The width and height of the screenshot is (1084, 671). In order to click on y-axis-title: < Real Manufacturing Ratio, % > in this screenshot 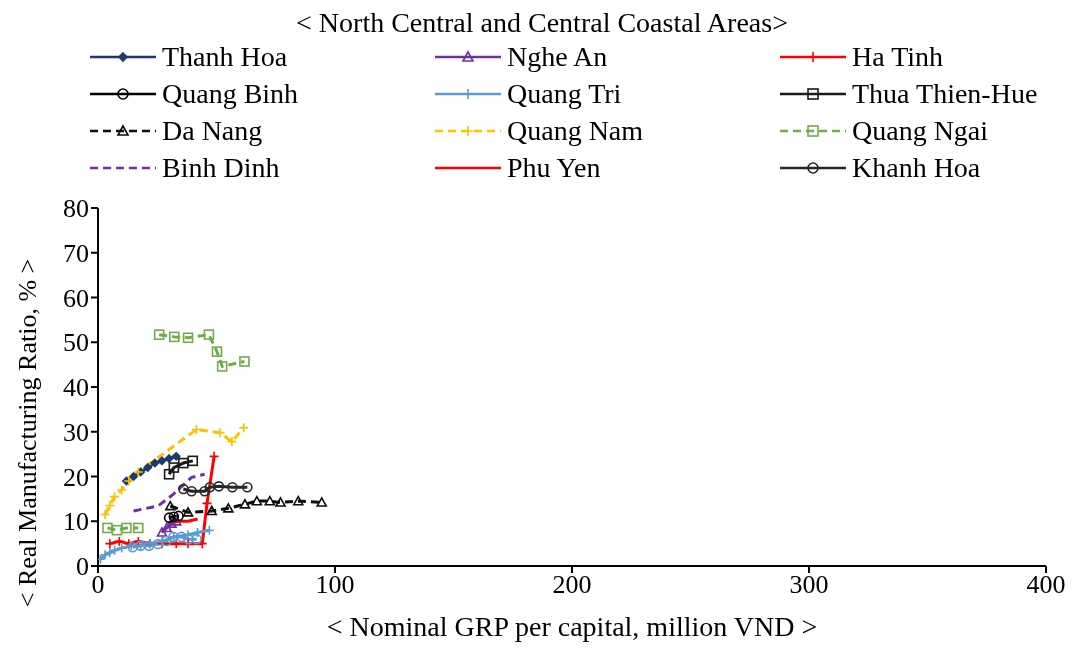, I will do `click(27, 433)`.